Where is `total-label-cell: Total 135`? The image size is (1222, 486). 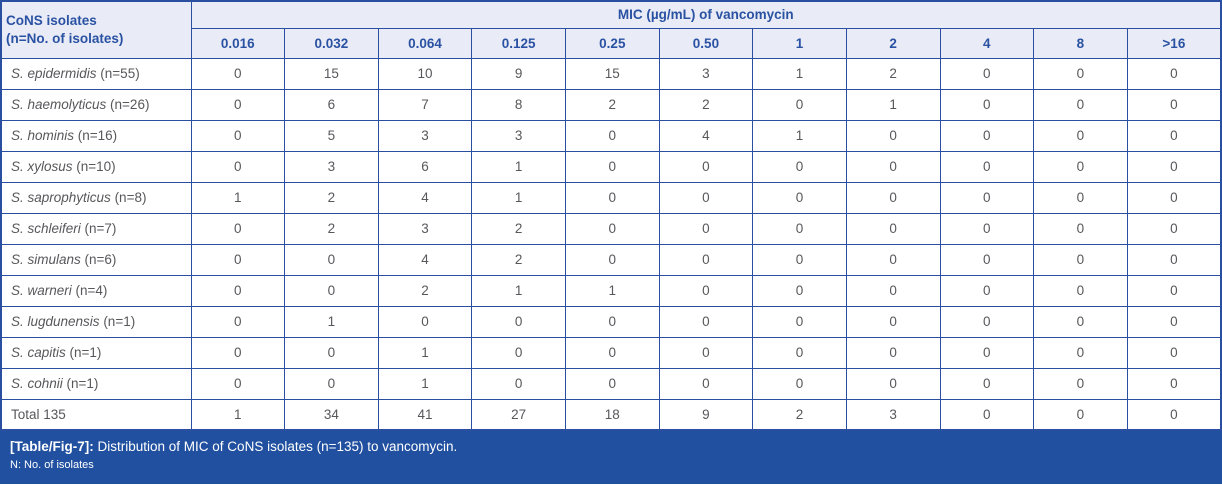 total-label-cell: Total 135 is located at coordinates (96, 414).